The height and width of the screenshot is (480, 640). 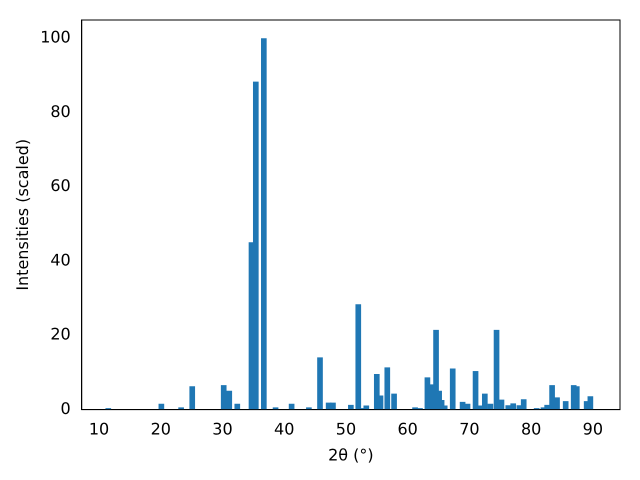 What do you see at coordinates (407, 428) in the screenshot?
I see `x-tick-label: 60` at bounding box center [407, 428].